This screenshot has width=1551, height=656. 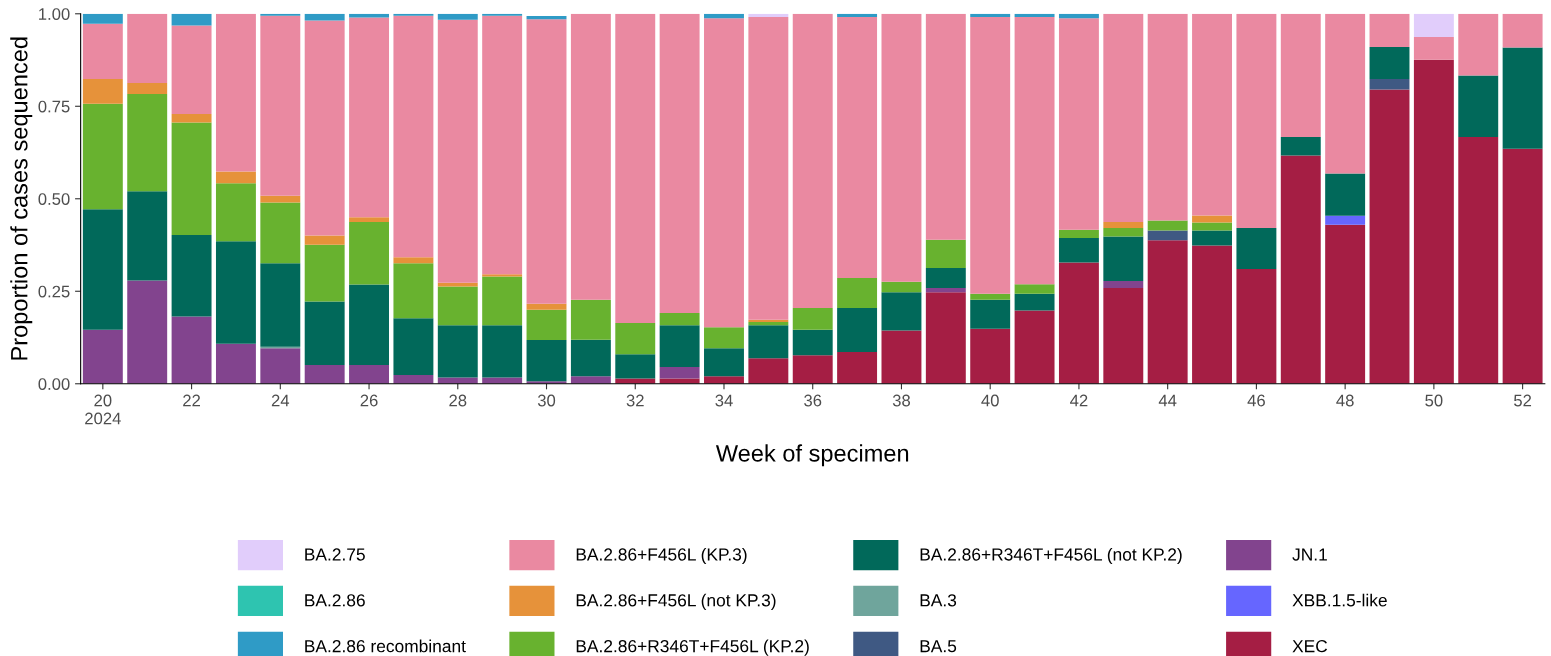 I want to click on x-tick-label: 50, so click(x=1434, y=400).